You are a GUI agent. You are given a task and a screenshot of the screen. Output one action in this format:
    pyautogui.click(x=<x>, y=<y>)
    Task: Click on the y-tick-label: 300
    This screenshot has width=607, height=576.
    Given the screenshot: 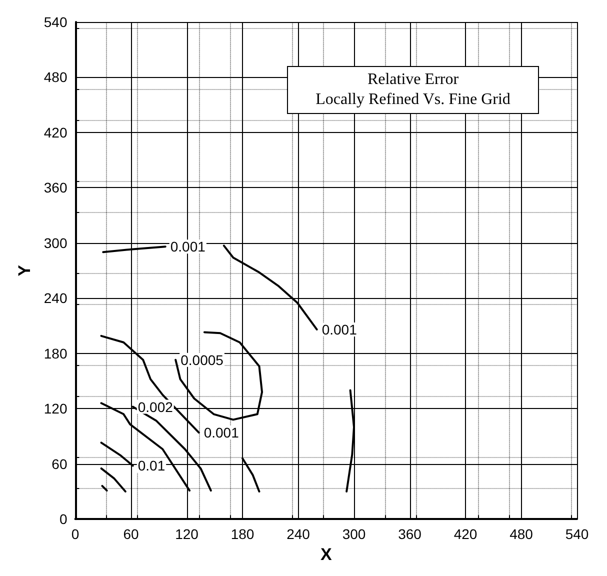 What is the action you would take?
    pyautogui.click(x=56, y=242)
    